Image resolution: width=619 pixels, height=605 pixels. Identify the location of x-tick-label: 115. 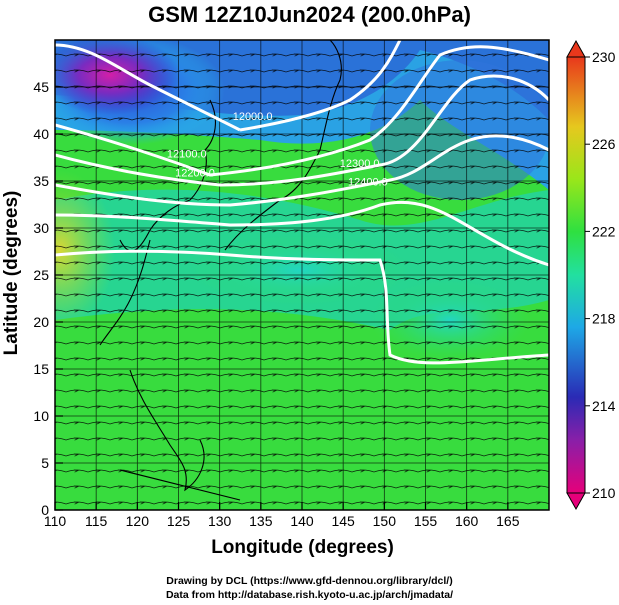
(96, 521).